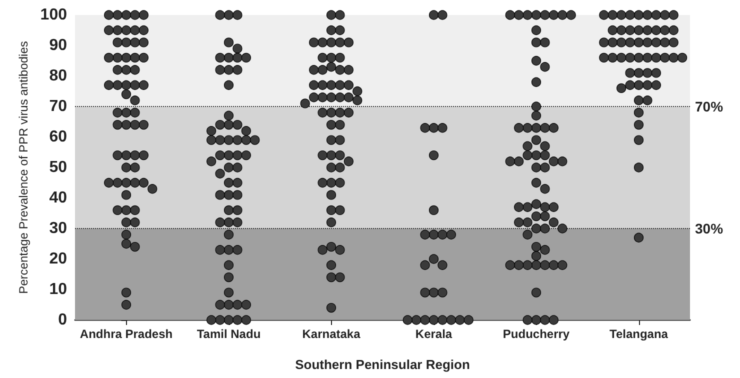 This screenshot has height=378, width=740. What do you see at coordinates (331, 334) in the screenshot?
I see `x-tick-label: Karnataka` at bounding box center [331, 334].